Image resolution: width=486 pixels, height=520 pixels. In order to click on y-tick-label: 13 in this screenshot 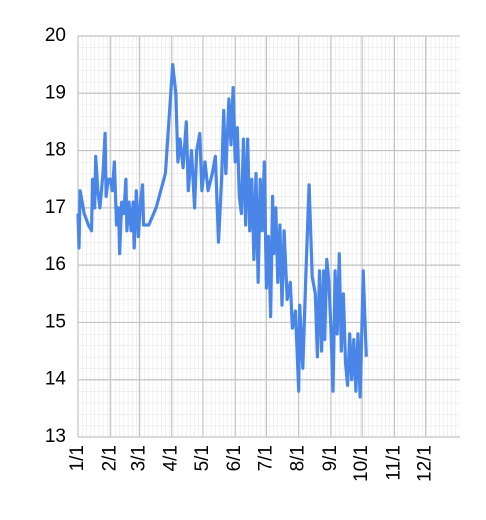, I will do `click(55, 436)`.